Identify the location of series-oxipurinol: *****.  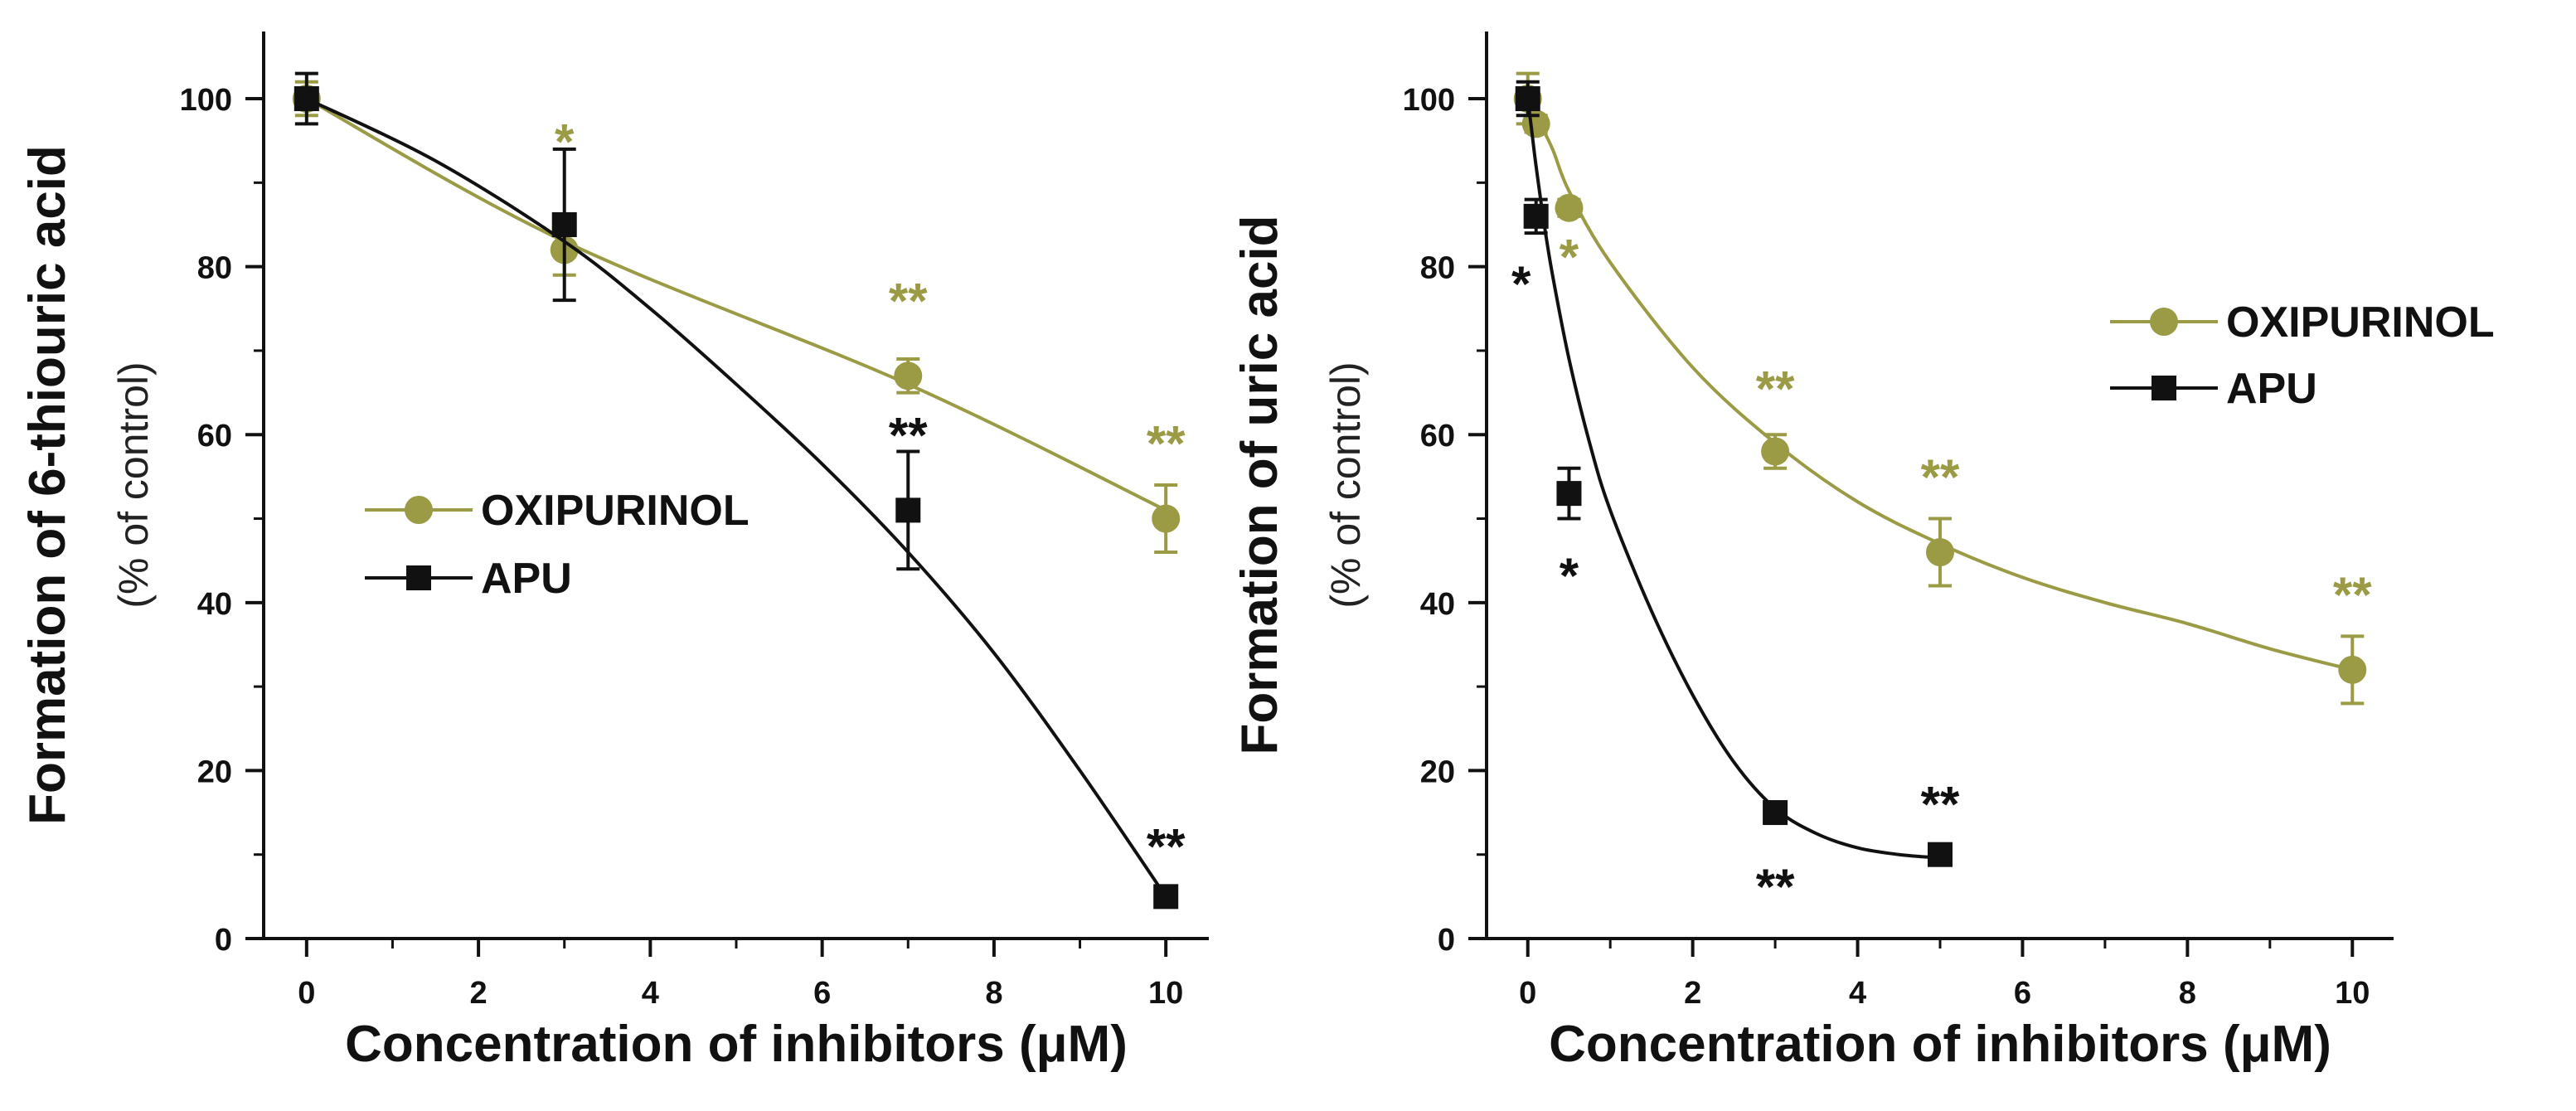
(739, 317).